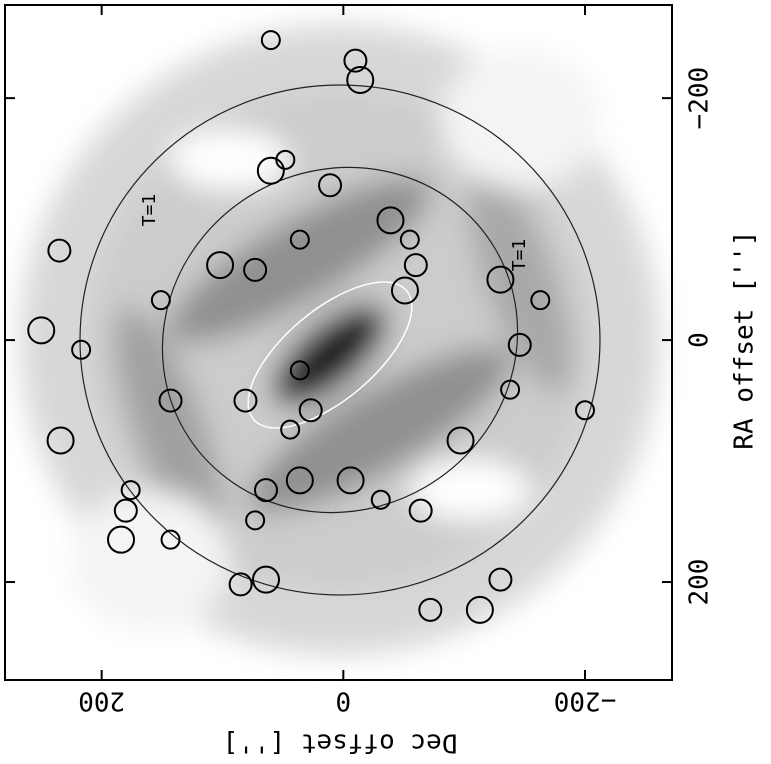  I want to click on x-axis-label: Dec offset [''], so click(340, 743).